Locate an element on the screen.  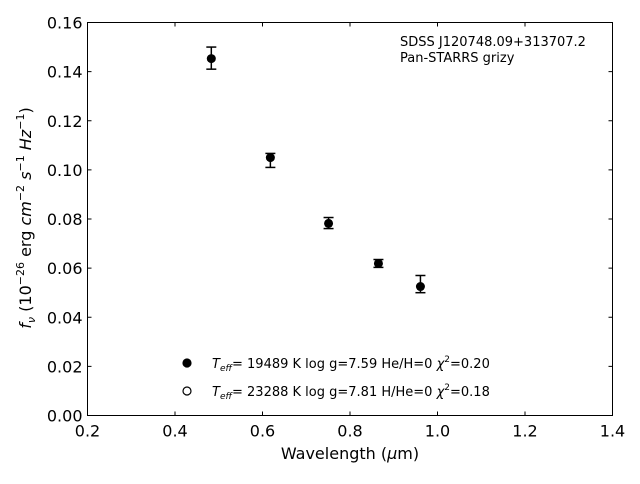
x-tick-label: 0.6 is located at coordinates (262, 431).